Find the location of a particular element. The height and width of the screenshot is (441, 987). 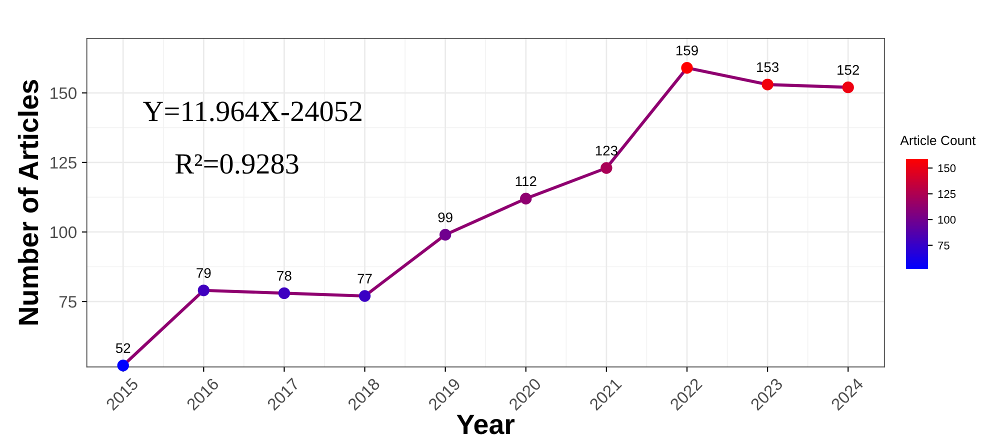

color-bar-title: Article Count is located at coordinates (938, 140).